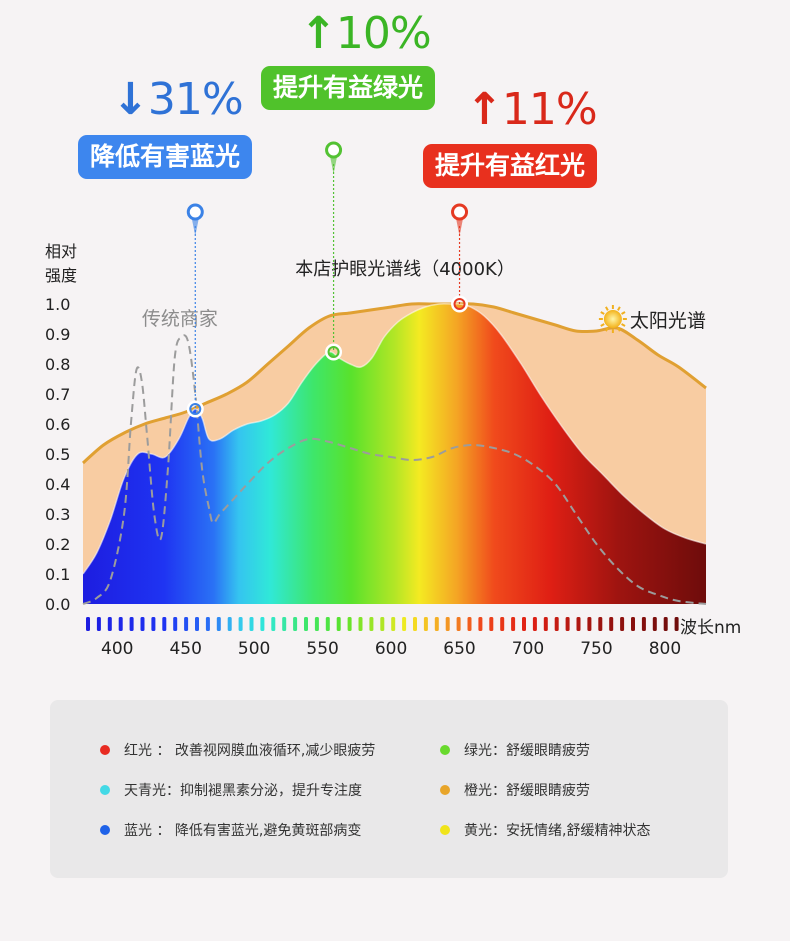 The width and height of the screenshot is (790, 941). Describe the element at coordinates (230, 830) in the screenshot. I see `legend-item-blue: 蓝光 ： 降低有害蓝光,避免黄斑部病变` at that location.